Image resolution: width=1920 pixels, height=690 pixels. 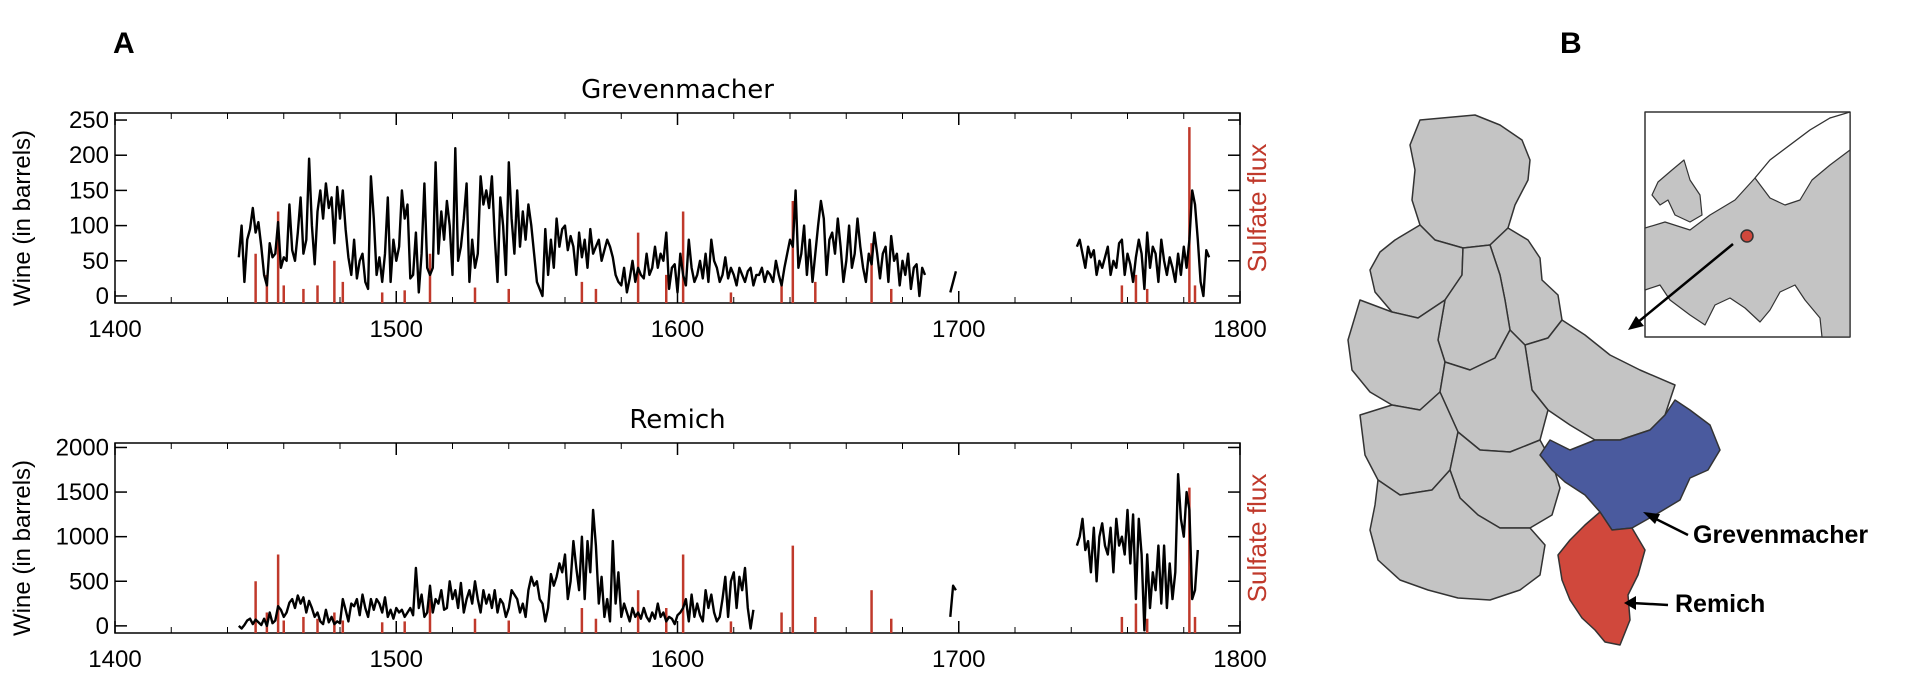 What do you see at coordinates (1396, 355) in the screenshot?
I see `map-region-redange` at bounding box center [1396, 355].